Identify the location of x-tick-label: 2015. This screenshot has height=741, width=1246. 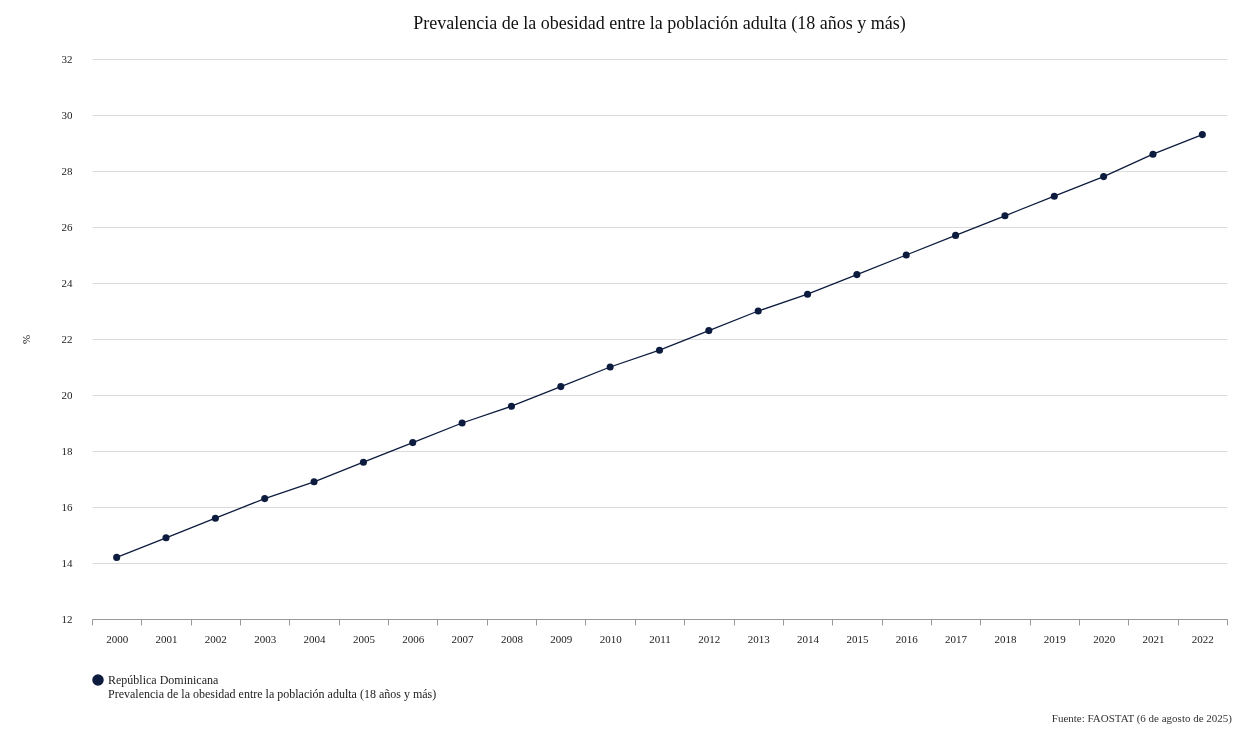
(857, 638).